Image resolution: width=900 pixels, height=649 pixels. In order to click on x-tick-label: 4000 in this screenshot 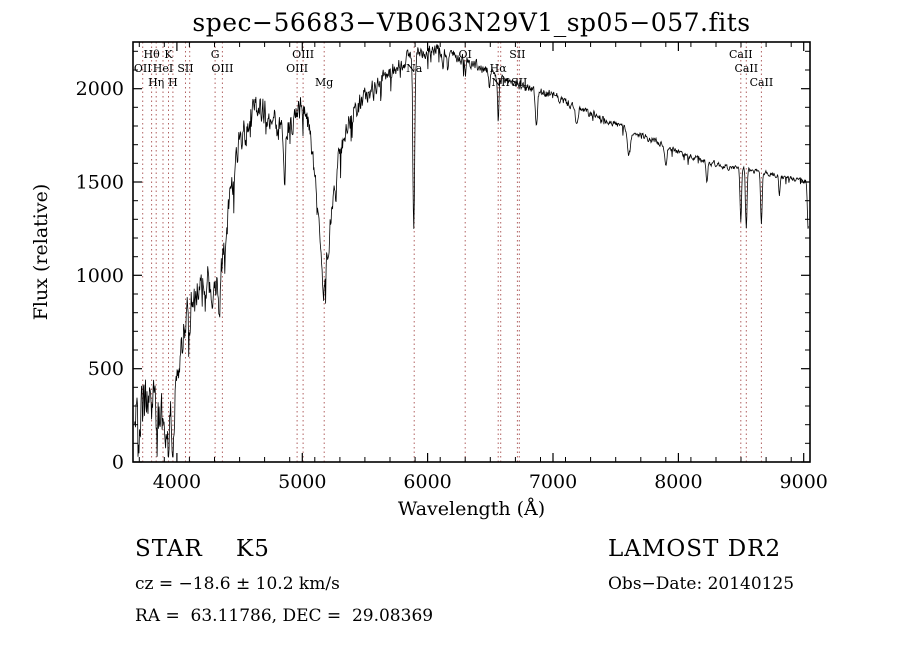, I will do `click(177, 482)`.